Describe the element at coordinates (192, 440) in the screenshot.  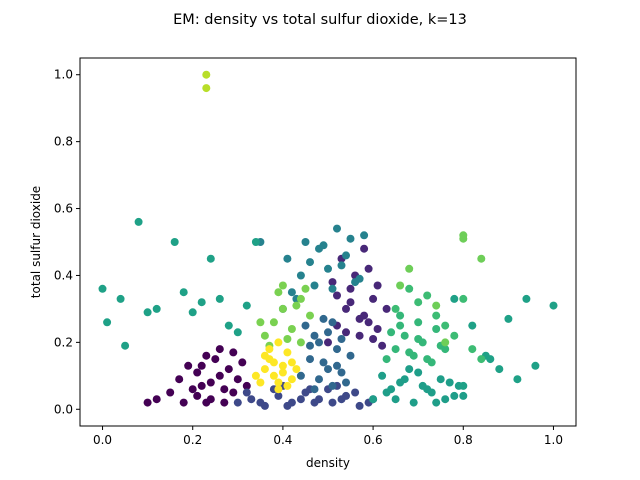
I see `x-tick-label: 0.2` at that location.